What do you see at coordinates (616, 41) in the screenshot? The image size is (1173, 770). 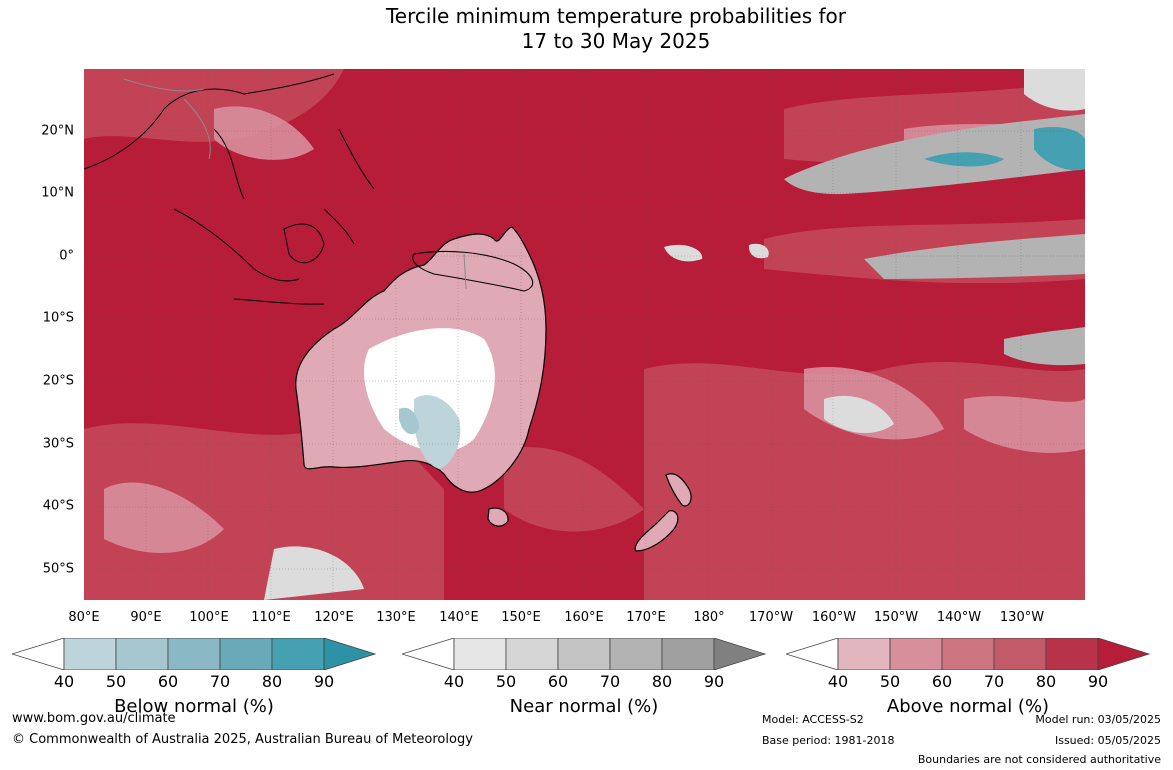 I see `title-line-2: 17 to 30 May 2025` at bounding box center [616, 41].